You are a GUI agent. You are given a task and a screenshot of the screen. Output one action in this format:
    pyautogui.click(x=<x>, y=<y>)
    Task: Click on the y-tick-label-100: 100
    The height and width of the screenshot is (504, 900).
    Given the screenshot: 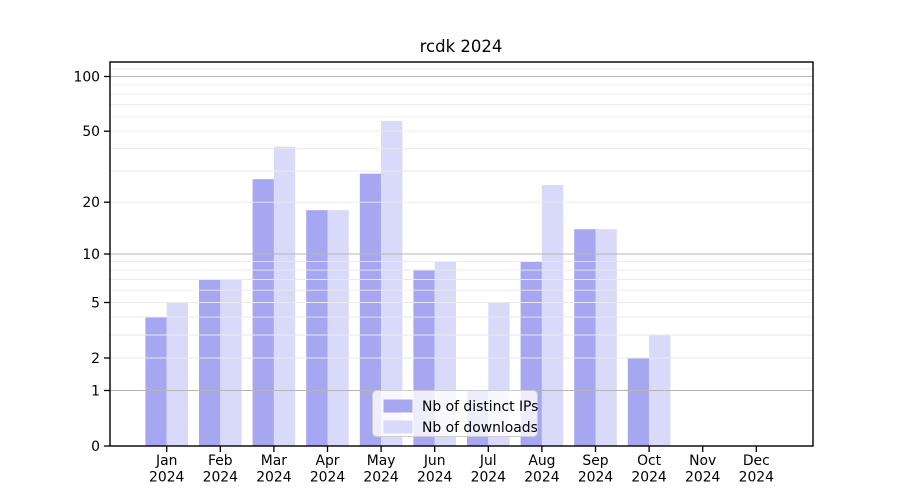 What is the action you would take?
    pyautogui.click(x=86, y=77)
    